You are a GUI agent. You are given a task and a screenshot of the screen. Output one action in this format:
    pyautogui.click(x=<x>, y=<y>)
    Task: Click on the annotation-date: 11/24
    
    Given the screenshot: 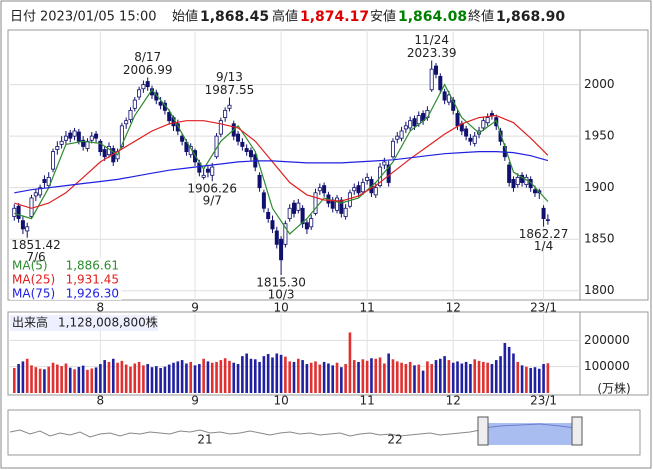 What is the action you would take?
    pyautogui.click(x=431, y=40)
    